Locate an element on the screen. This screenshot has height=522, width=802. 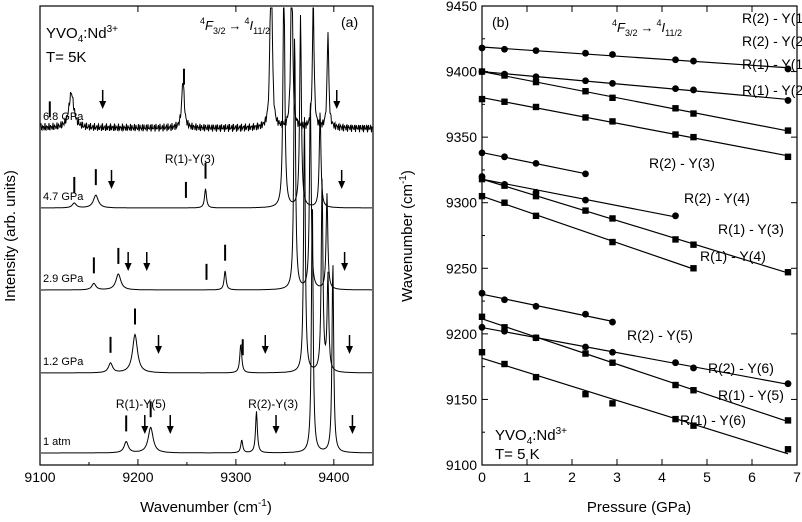
spectra-panel-label: (a) is located at coordinates (349, 22).